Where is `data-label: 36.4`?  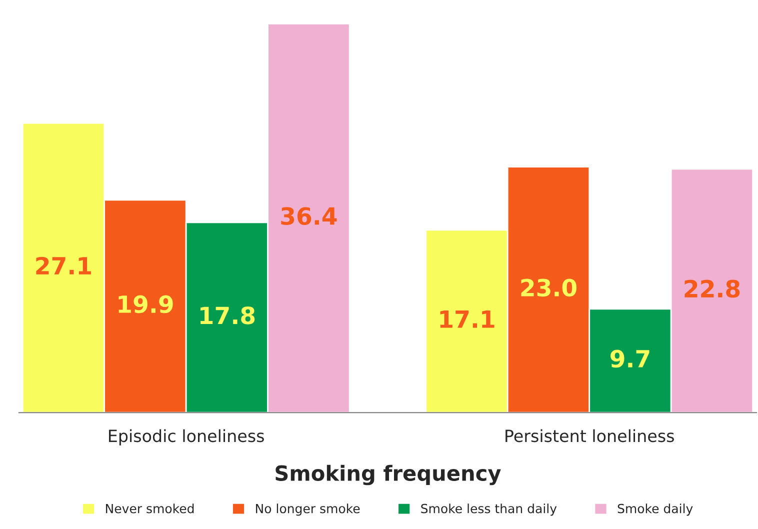
data-label: 36.4 is located at coordinates (309, 216).